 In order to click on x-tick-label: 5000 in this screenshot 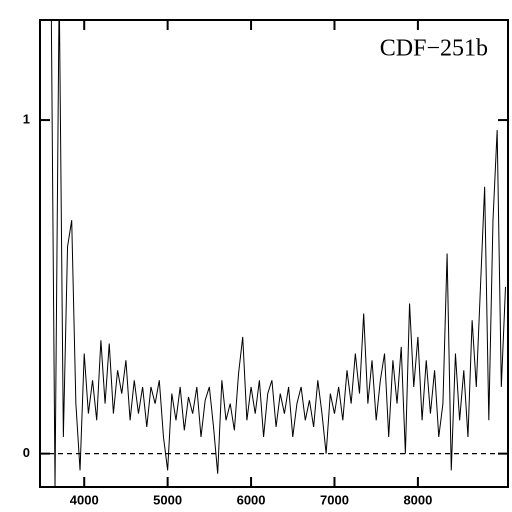, I will do `click(167, 499)`.